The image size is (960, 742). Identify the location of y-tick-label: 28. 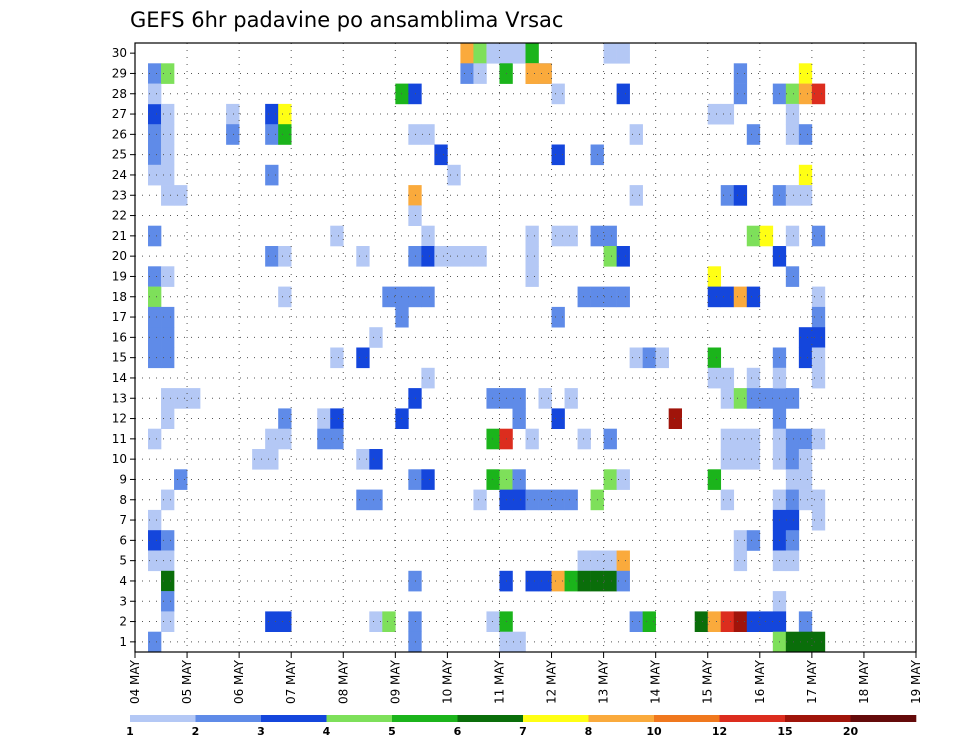
(119, 94).